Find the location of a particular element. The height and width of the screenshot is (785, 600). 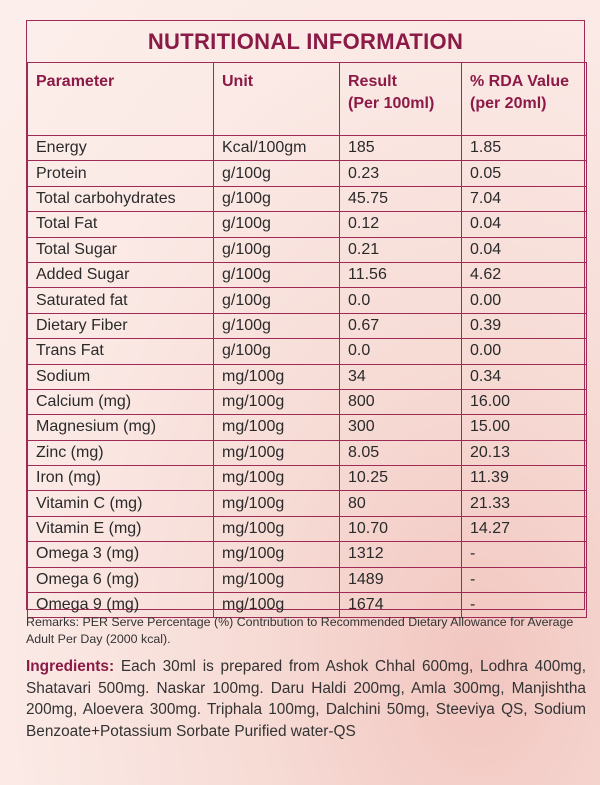

rda-cell: 15.00 is located at coordinates (524, 427).